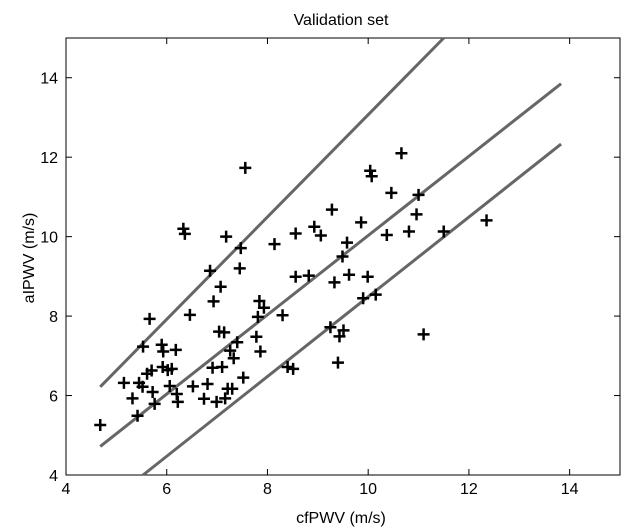 This screenshot has width=624, height=532. What do you see at coordinates (341, 20) in the screenshot?
I see `chart-title: Validation set` at bounding box center [341, 20].